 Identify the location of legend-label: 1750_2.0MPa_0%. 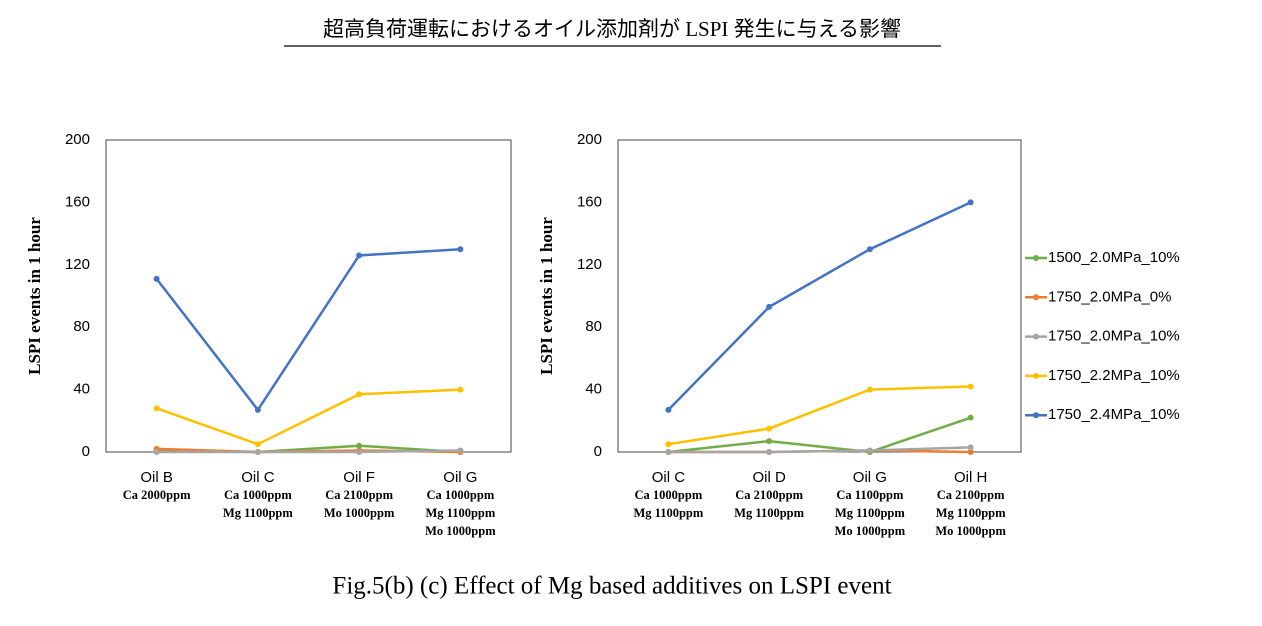
(1109, 296).